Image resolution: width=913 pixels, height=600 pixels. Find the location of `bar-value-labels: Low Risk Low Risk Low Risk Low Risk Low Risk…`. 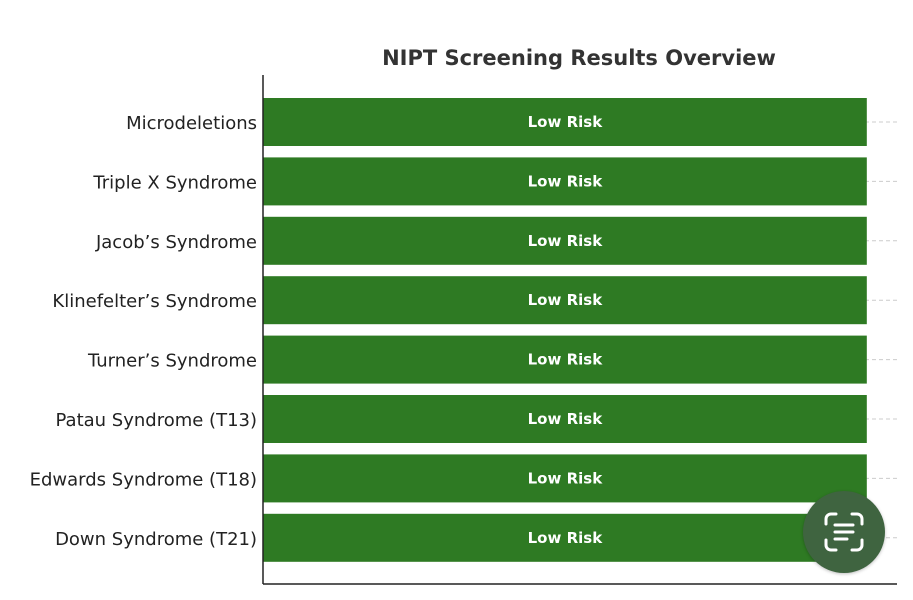

bar-value-labels: Low Risk Low Risk Low Risk Low Risk Low Risk… is located at coordinates (566, 330).